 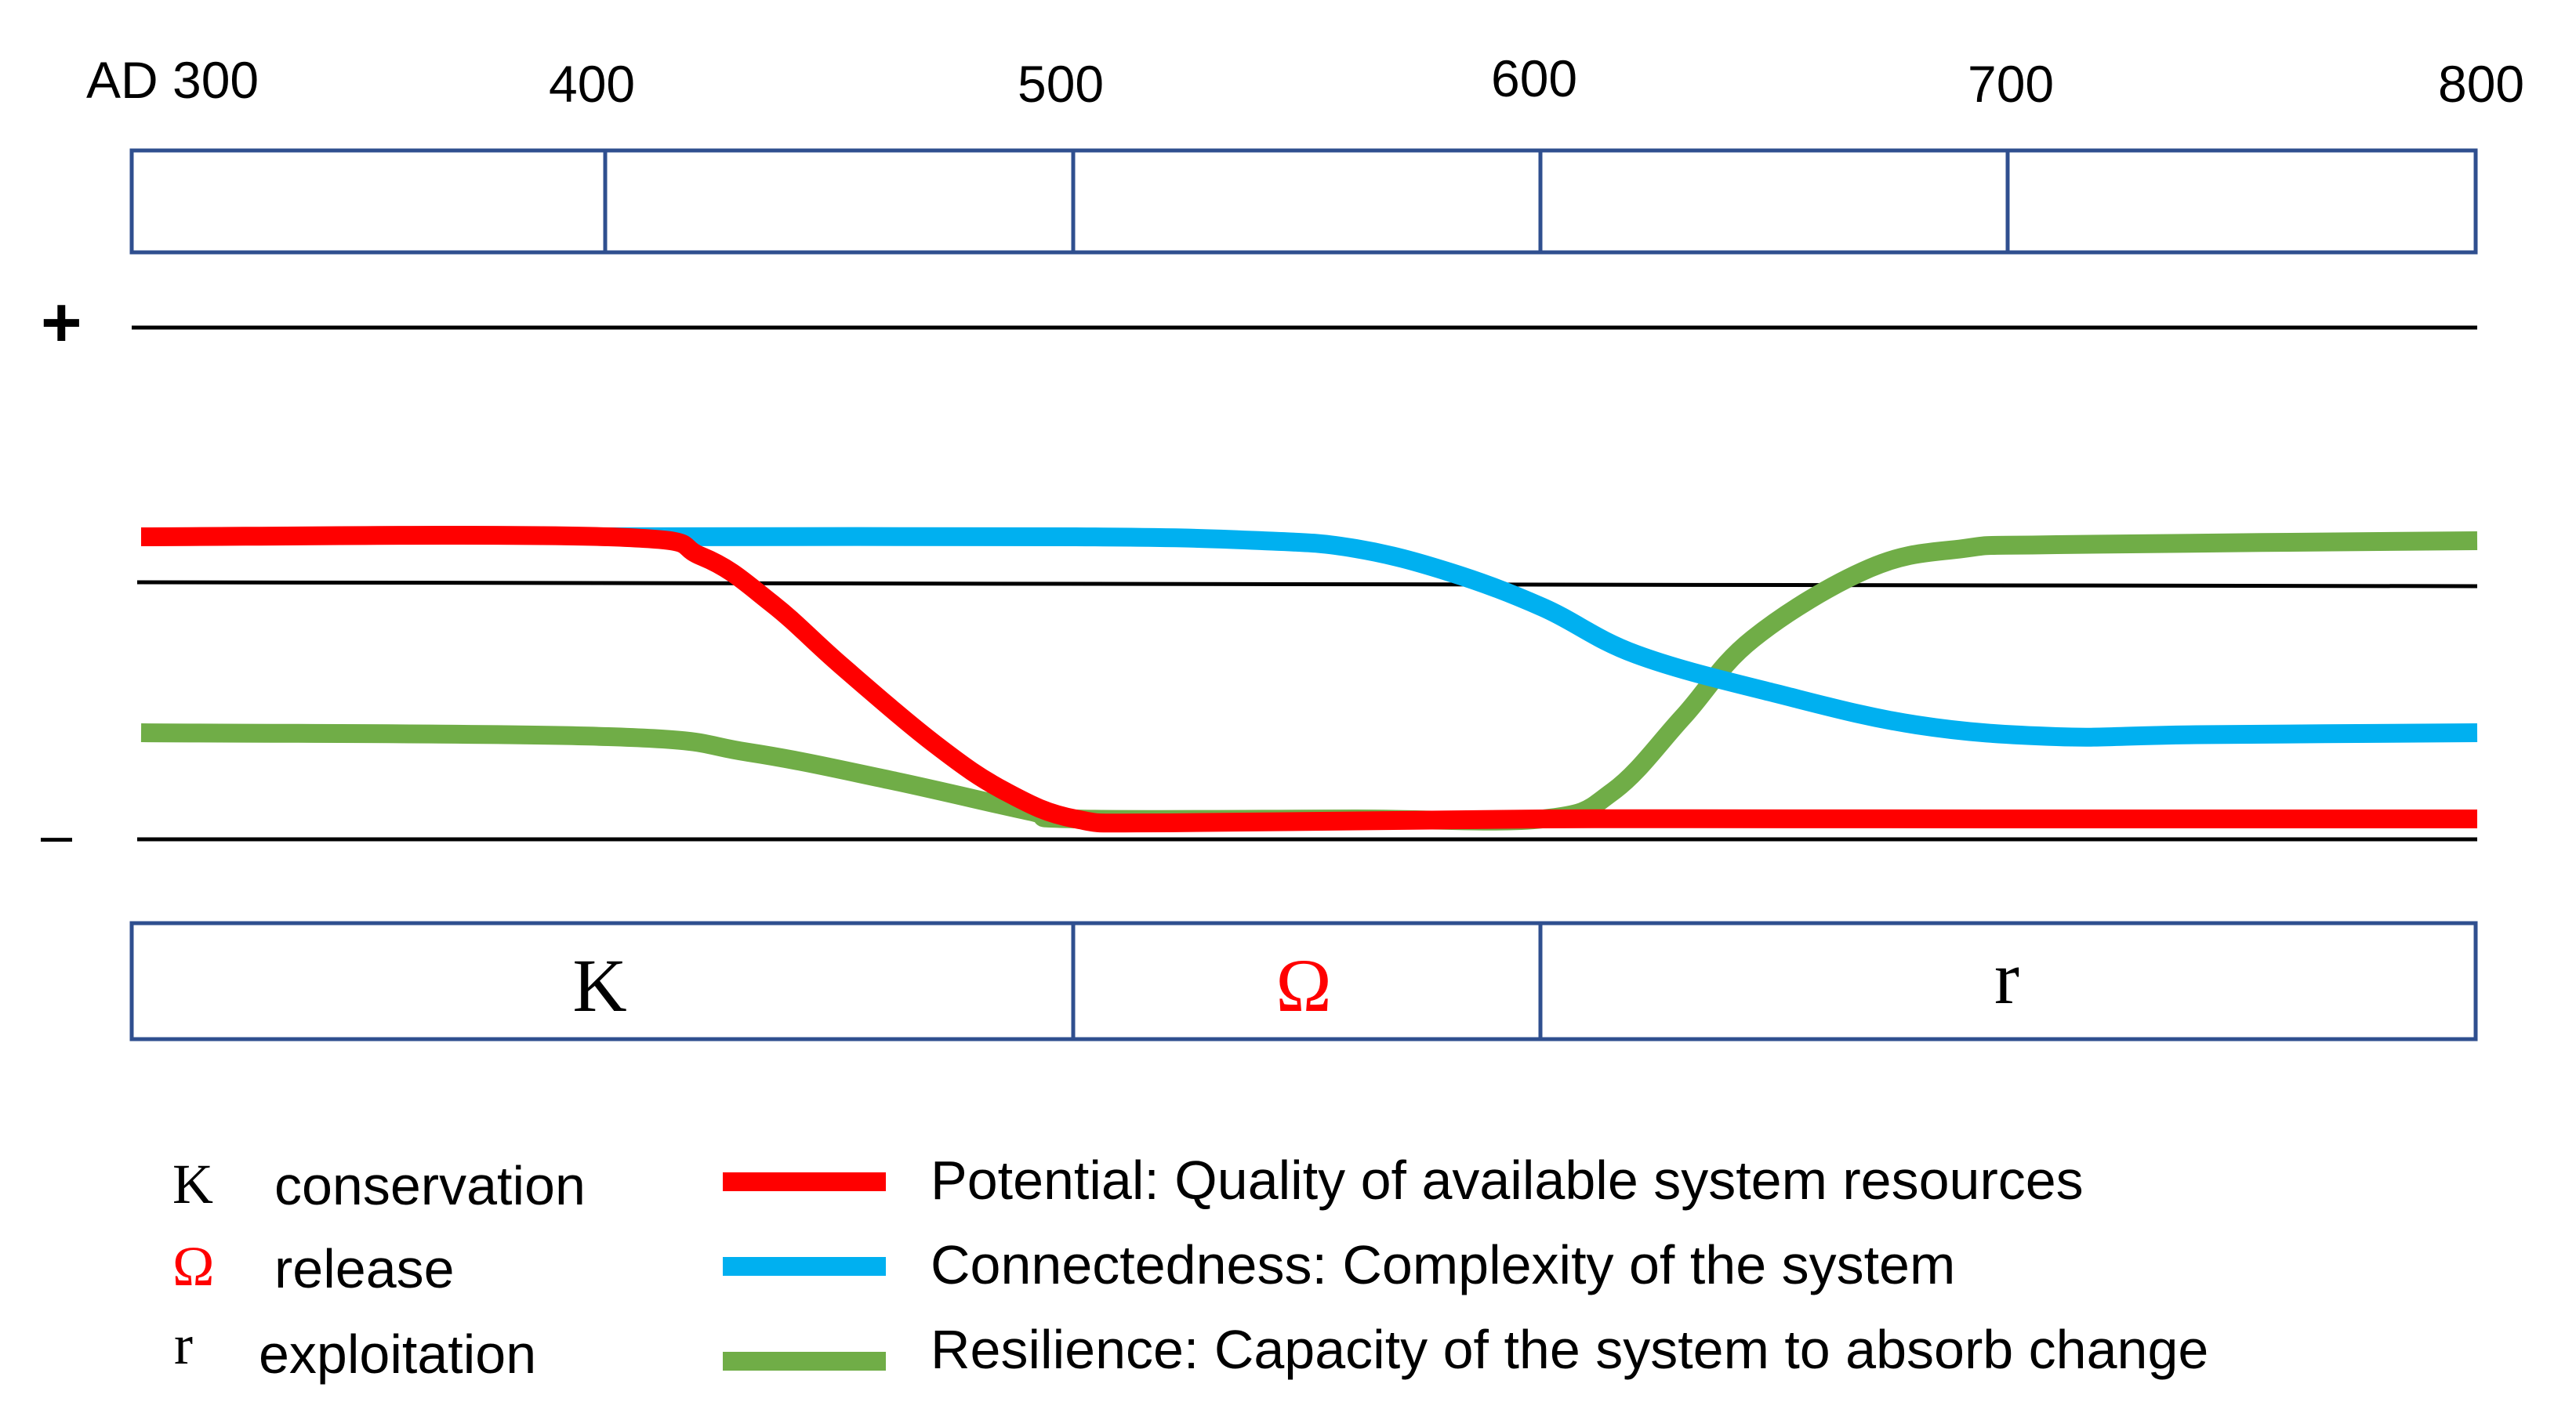 I want to click on timeline-label-600: 600, so click(x=1534, y=78).